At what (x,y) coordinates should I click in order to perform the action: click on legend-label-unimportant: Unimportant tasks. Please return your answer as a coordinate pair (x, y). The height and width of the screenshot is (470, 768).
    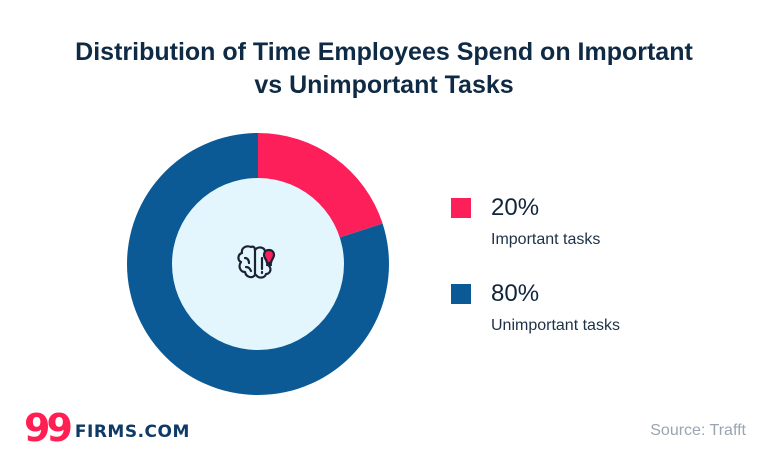
    Looking at the image, I should click on (555, 325).